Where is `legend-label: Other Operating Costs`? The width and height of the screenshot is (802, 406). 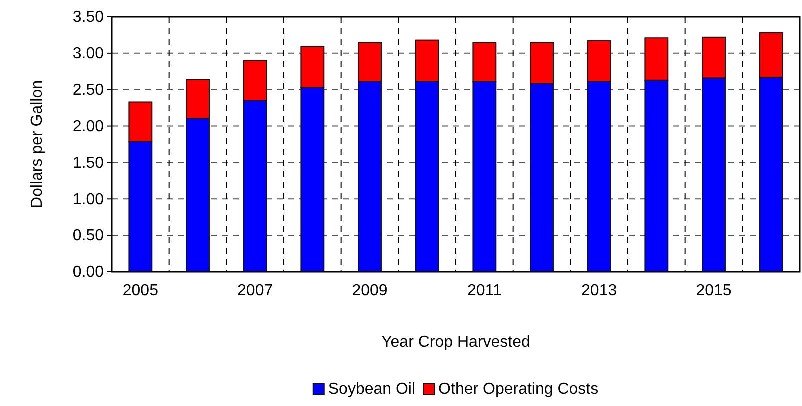 legend-label: Other Operating Costs is located at coordinates (518, 389).